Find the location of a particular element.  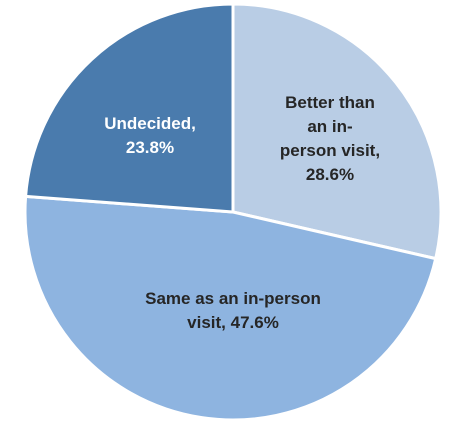

slice-label: Undecided, 23.8% is located at coordinates (150, 135).